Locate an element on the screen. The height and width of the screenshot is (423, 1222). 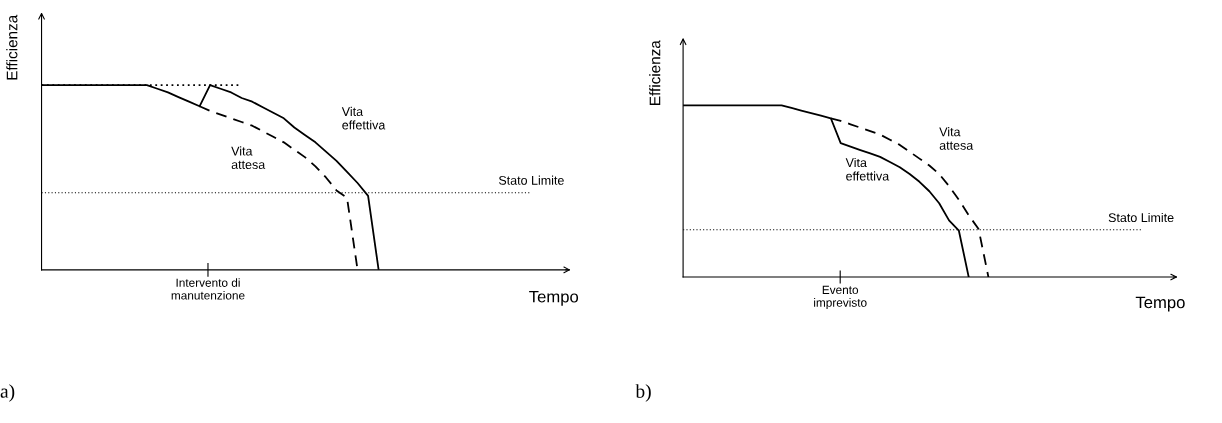
text: a) is located at coordinates (7, 393).